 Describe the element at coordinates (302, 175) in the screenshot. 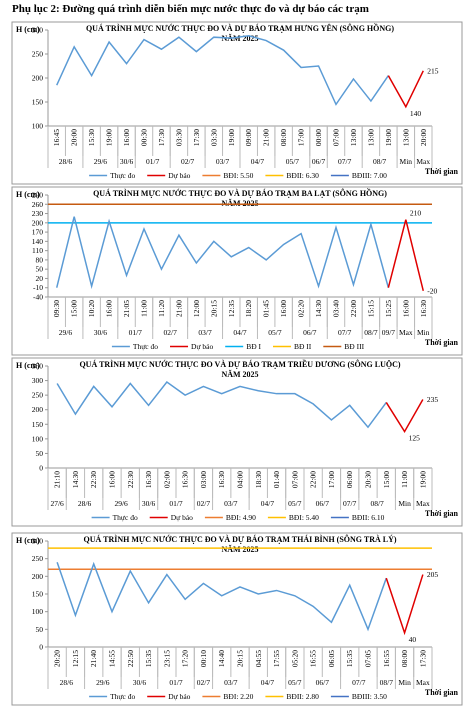

I see `legend-label: BĐII: 6.30` at that location.